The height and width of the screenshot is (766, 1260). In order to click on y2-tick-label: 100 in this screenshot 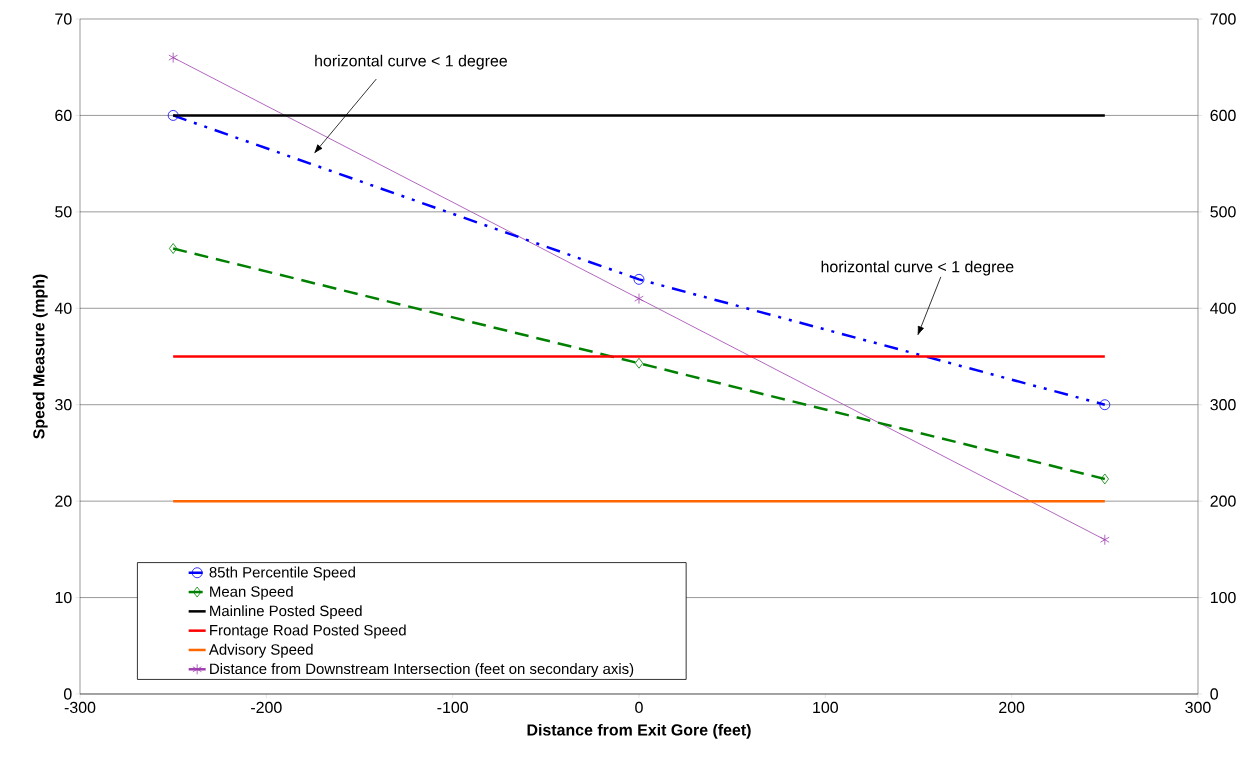, I will do `click(1223, 597)`.